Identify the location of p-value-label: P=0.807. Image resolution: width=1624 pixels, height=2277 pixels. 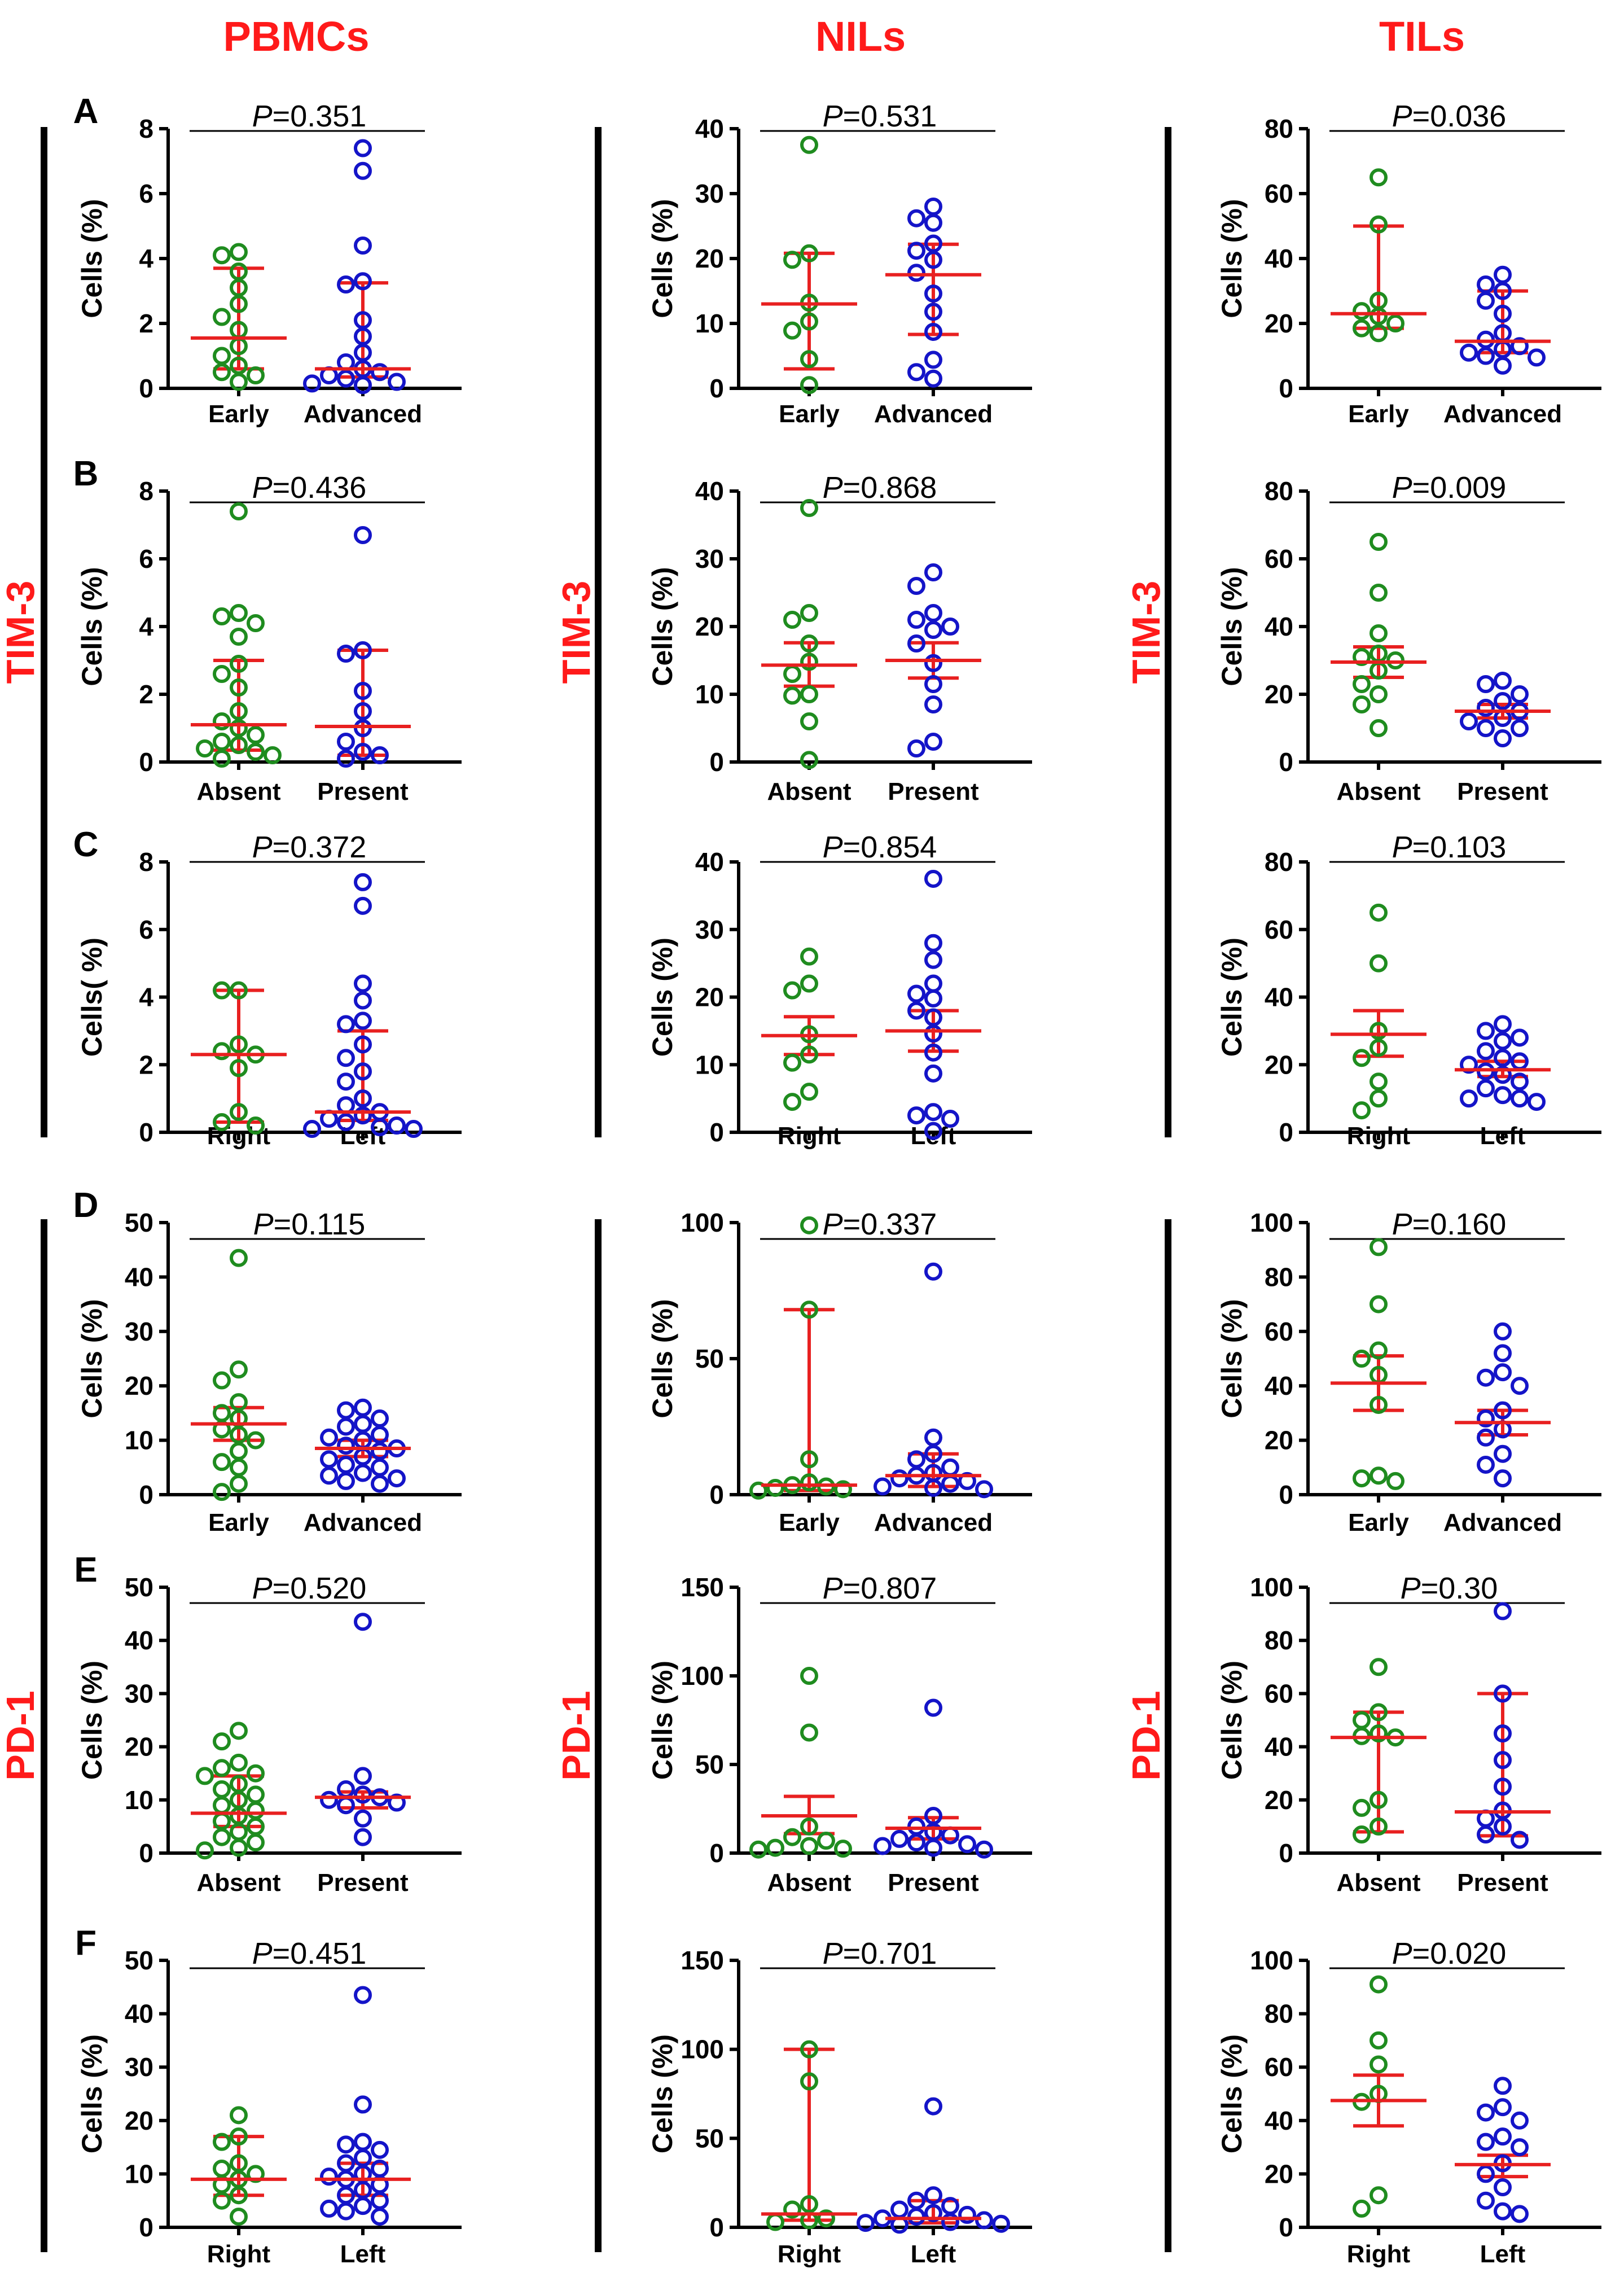
(880, 1588).